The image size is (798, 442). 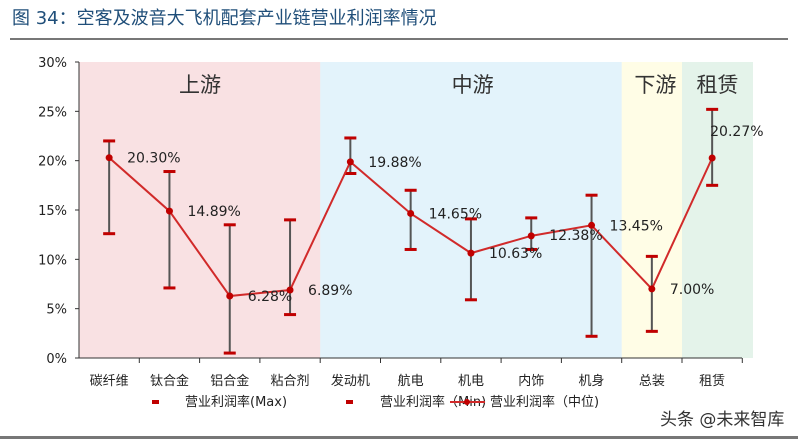 What do you see at coordinates (349, 402) in the screenshot?
I see `legend-min-marker` at bounding box center [349, 402].